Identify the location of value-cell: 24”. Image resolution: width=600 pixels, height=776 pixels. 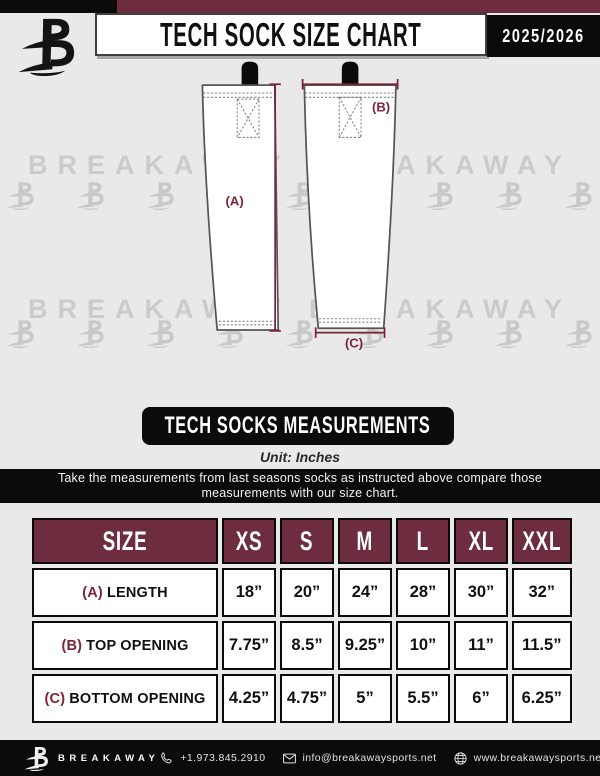
(365, 592).